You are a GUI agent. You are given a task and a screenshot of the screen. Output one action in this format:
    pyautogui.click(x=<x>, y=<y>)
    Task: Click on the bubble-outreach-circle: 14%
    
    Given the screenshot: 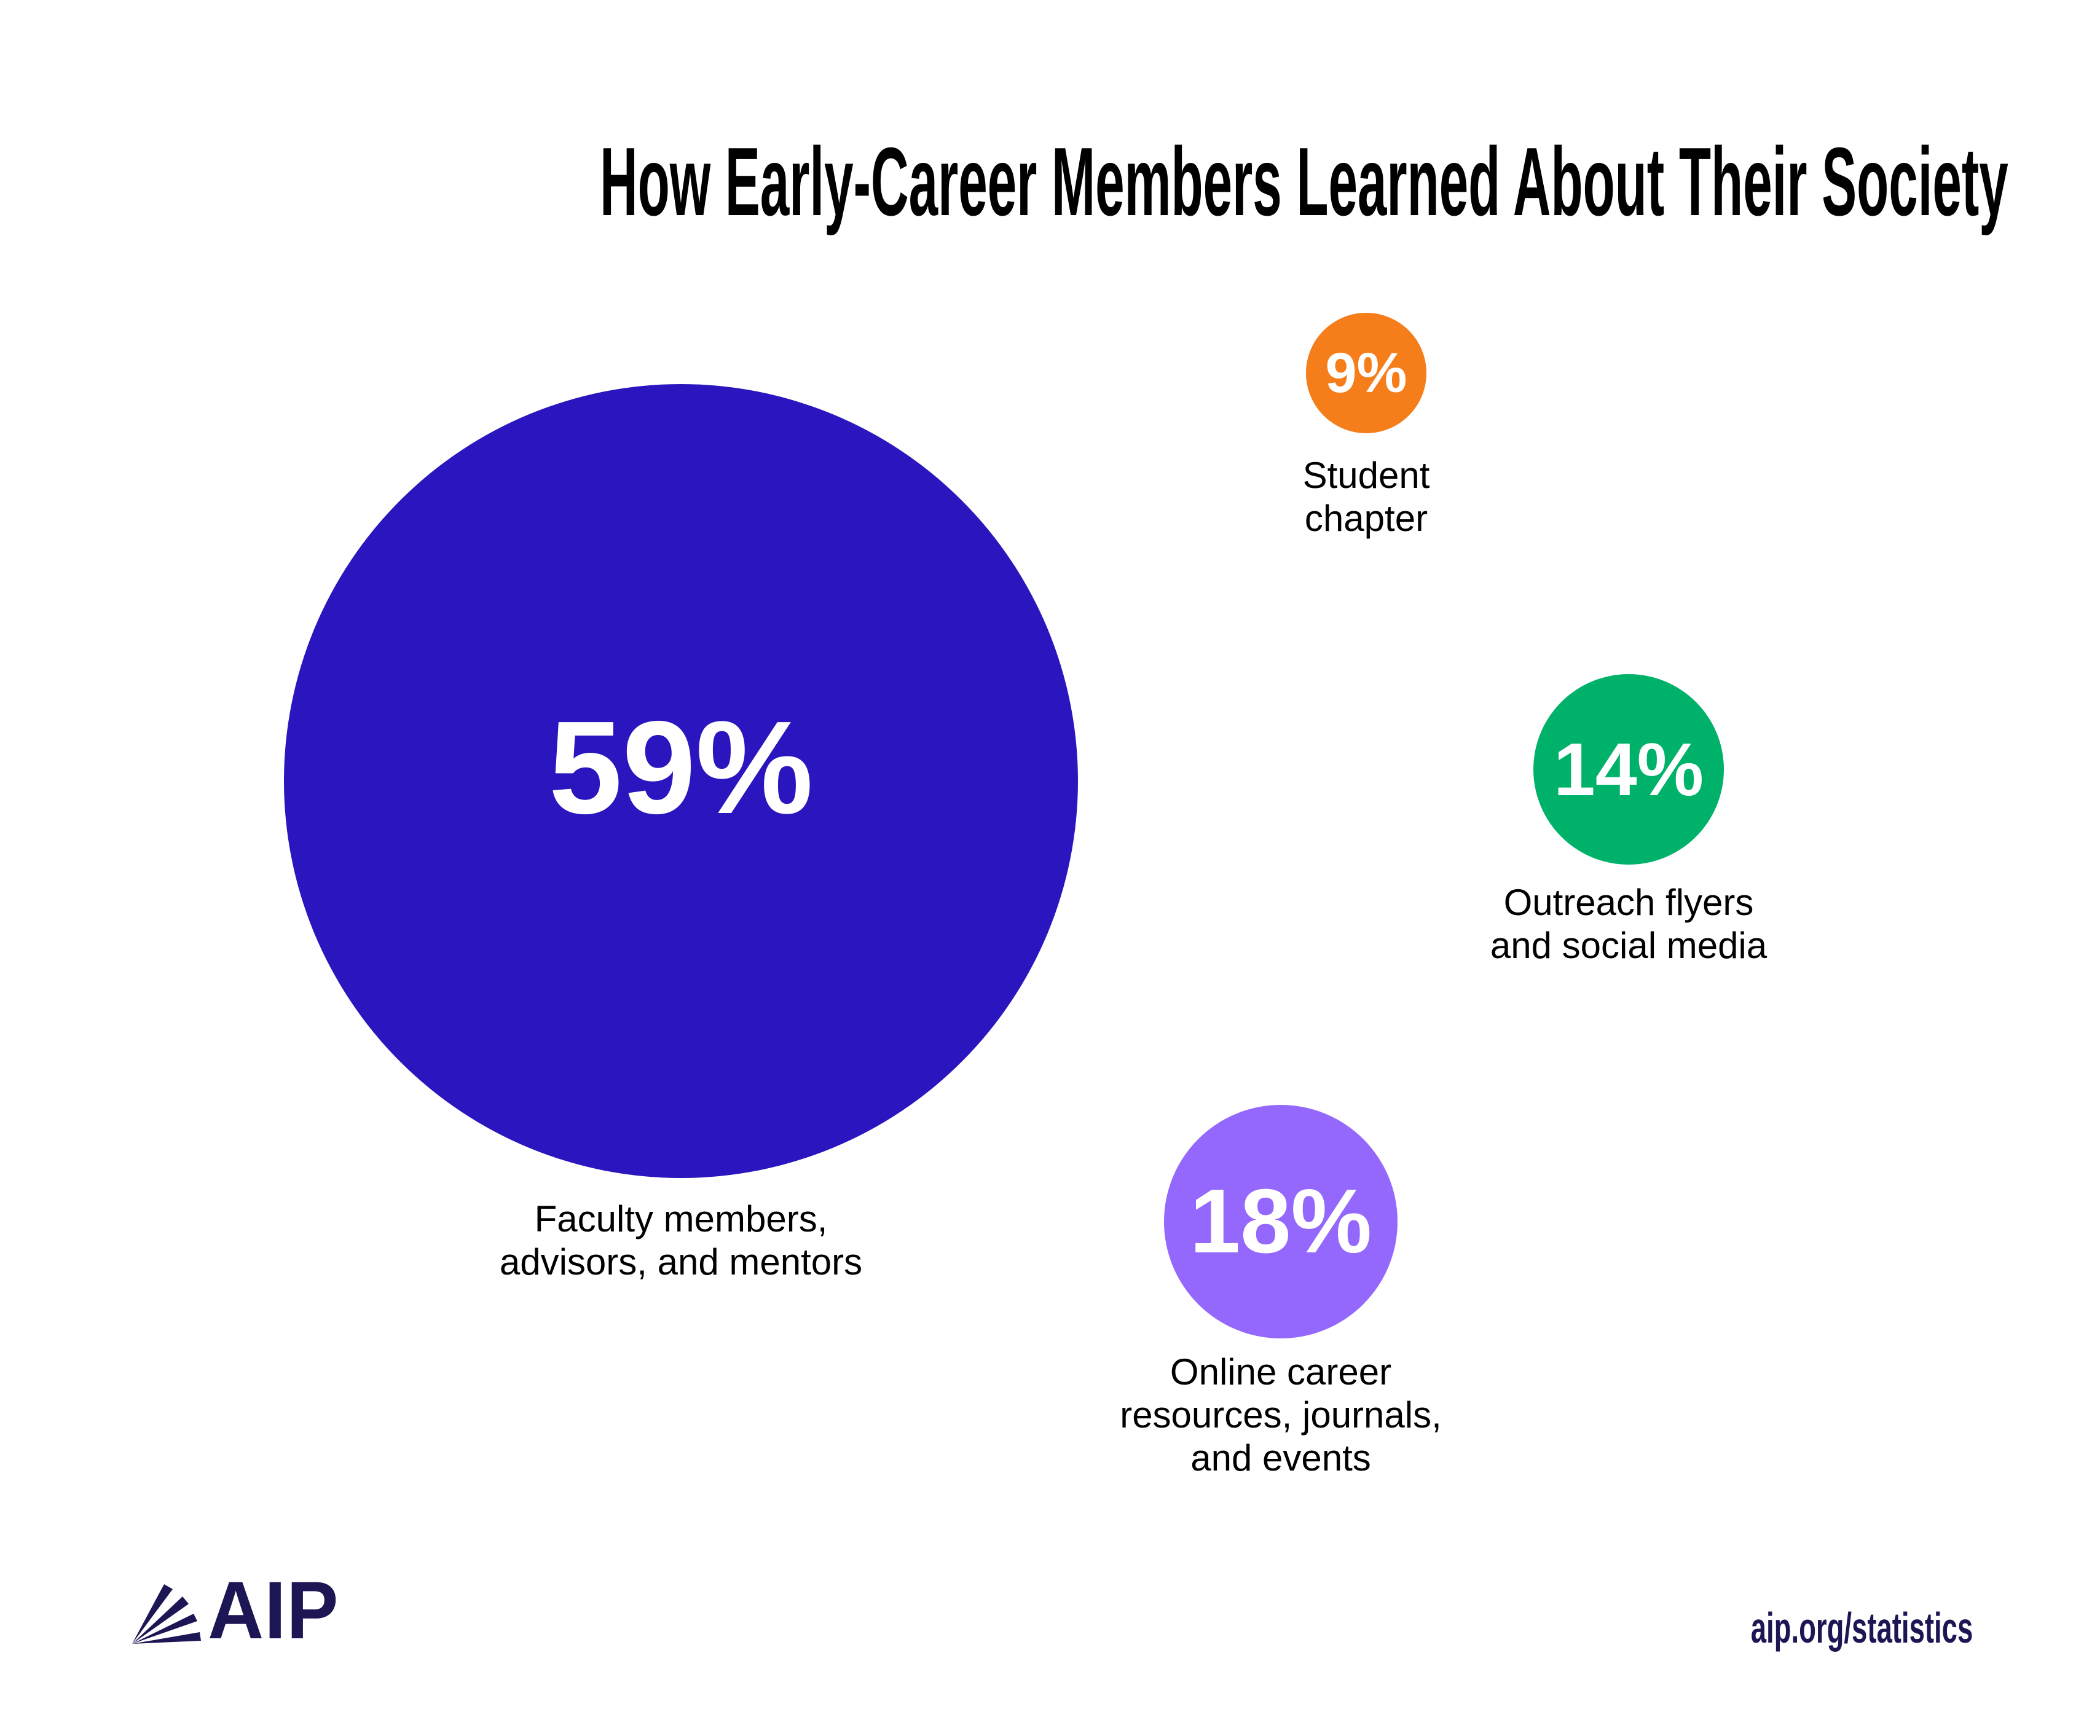 What is the action you would take?
    pyautogui.click(x=1628, y=769)
    